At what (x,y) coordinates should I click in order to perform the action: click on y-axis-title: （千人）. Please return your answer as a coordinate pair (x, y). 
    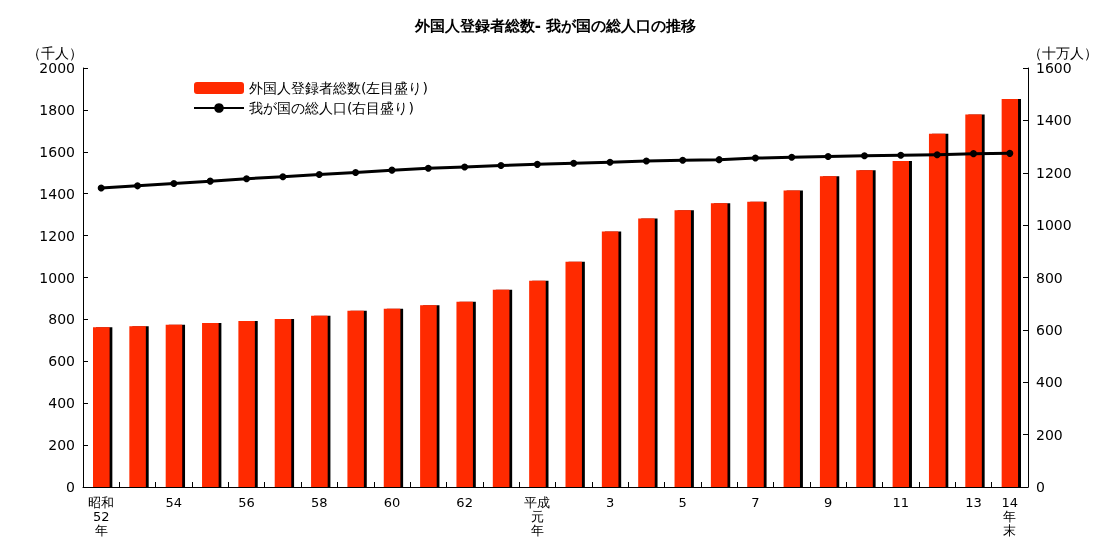
    Looking at the image, I should click on (55, 53).